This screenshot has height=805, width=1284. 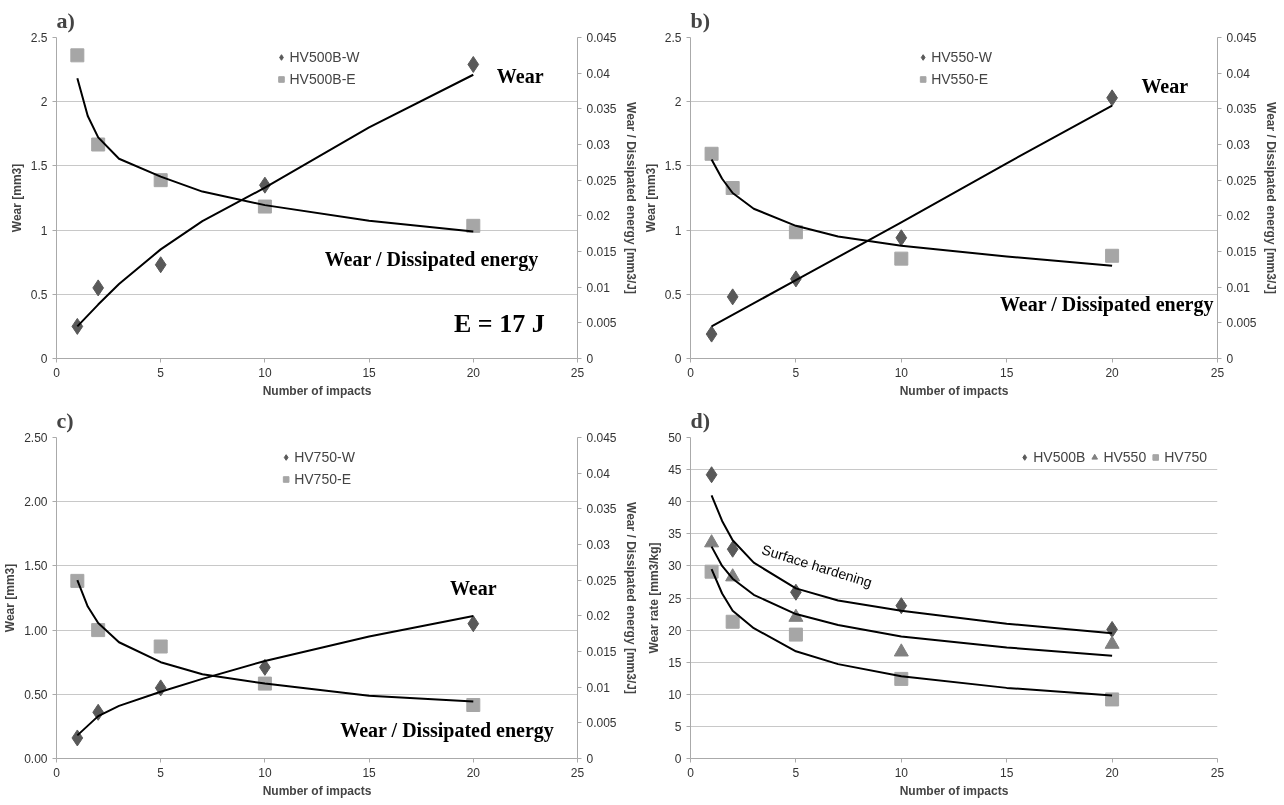 I want to click on legend-label: HV750-W, so click(x=324, y=457).